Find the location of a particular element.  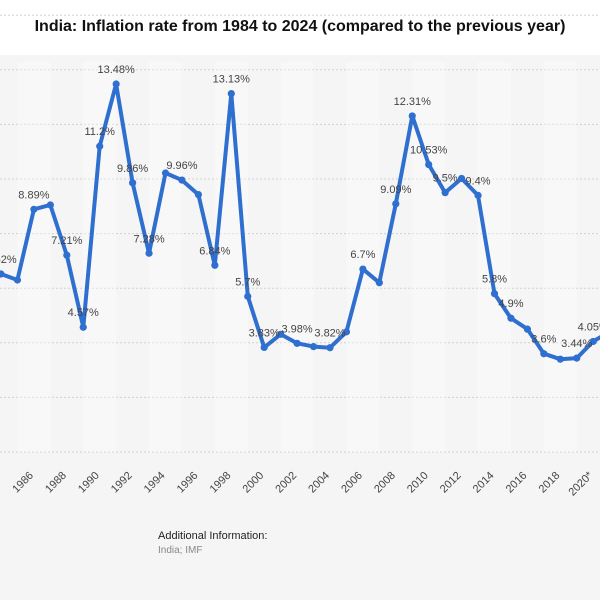

data-label: 9.96% is located at coordinates (181, 166).